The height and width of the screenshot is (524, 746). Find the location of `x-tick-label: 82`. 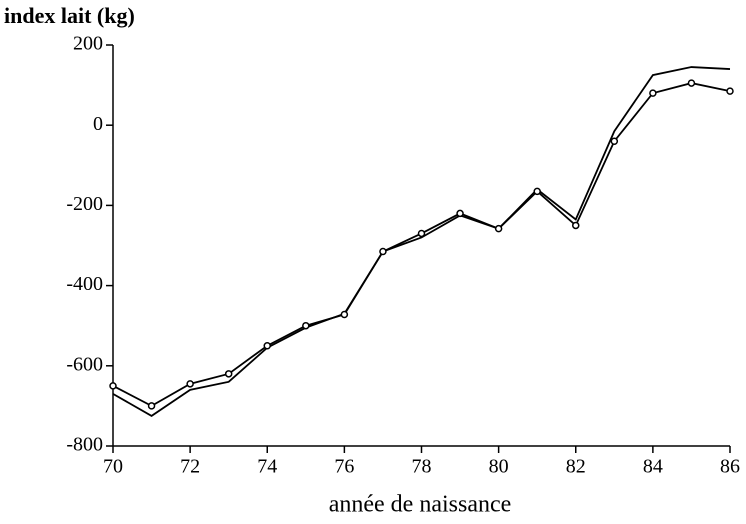

x-tick-label: 82 is located at coordinates (576, 467).